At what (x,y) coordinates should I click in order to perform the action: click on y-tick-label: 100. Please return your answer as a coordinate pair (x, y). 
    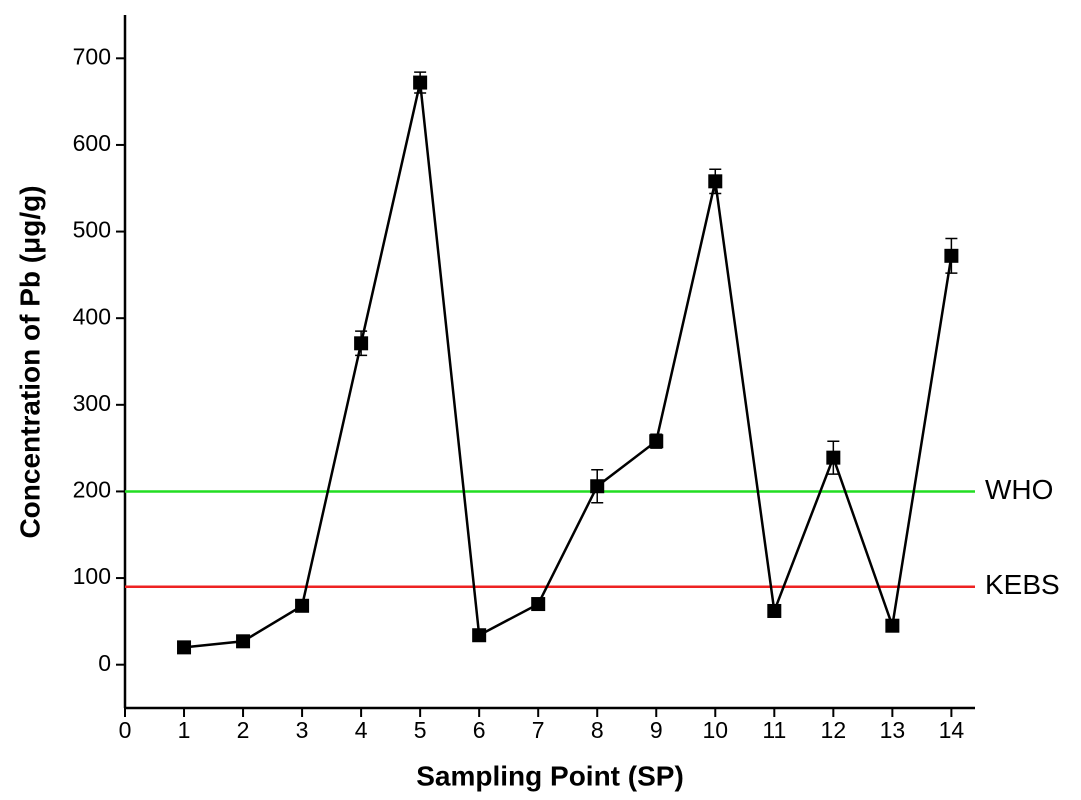
    Looking at the image, I should click on (92, 576).